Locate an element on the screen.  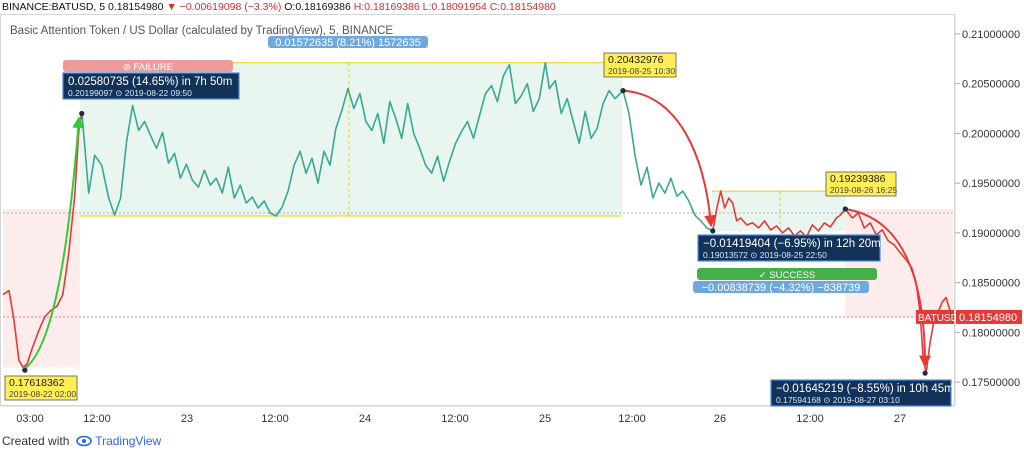
measure-measure2-bg is located at coordinates (789, 248).